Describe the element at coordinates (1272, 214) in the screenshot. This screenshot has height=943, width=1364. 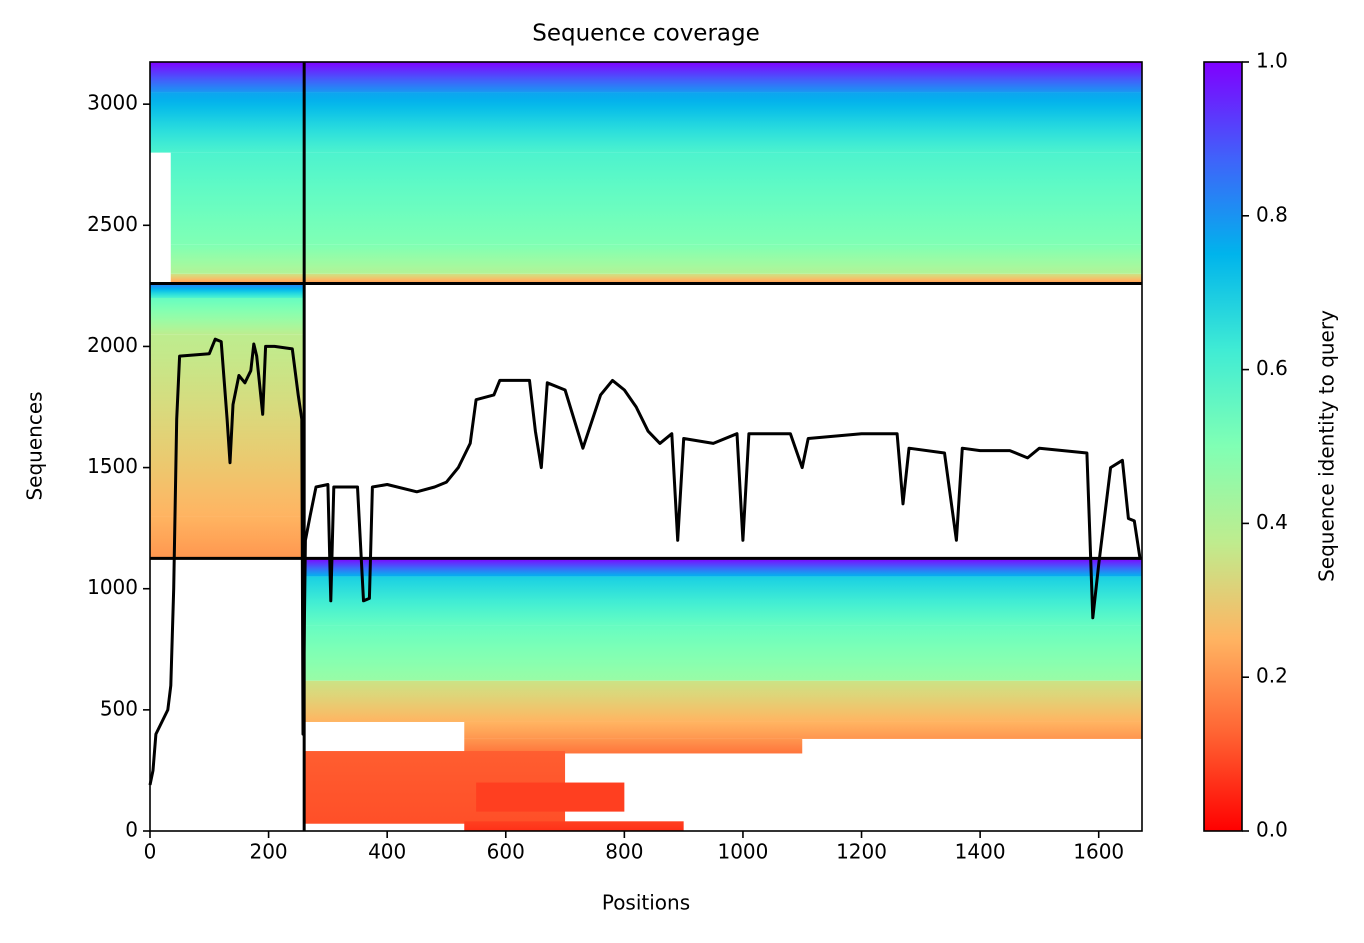
I see `colorbar-tick-label: 0.8` at that location.